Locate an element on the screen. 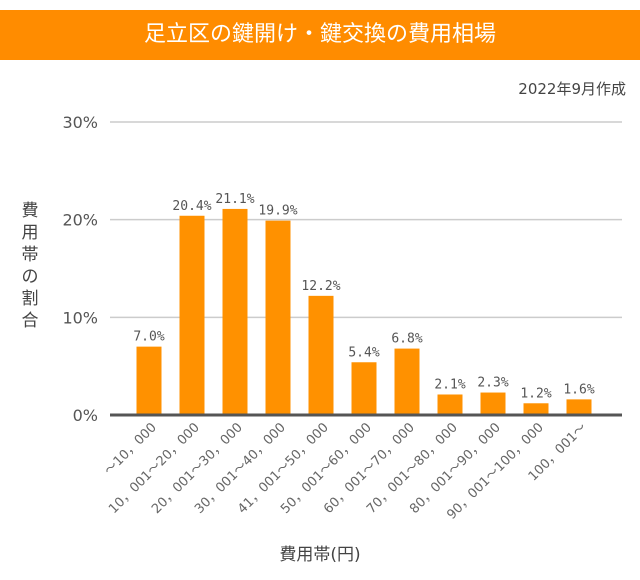 The width and height of the screenshot is (640, 580). created-date: 2022年9月作成 is located at coordinates (572, 89).